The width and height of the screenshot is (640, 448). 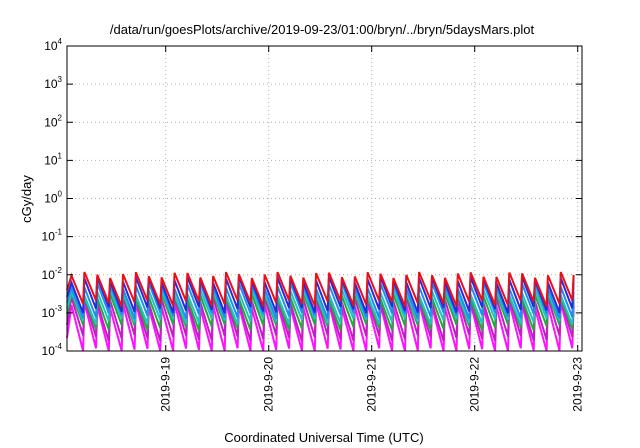 I want to click on y-tick-label: 10⁻², so click(x=52, y=274).